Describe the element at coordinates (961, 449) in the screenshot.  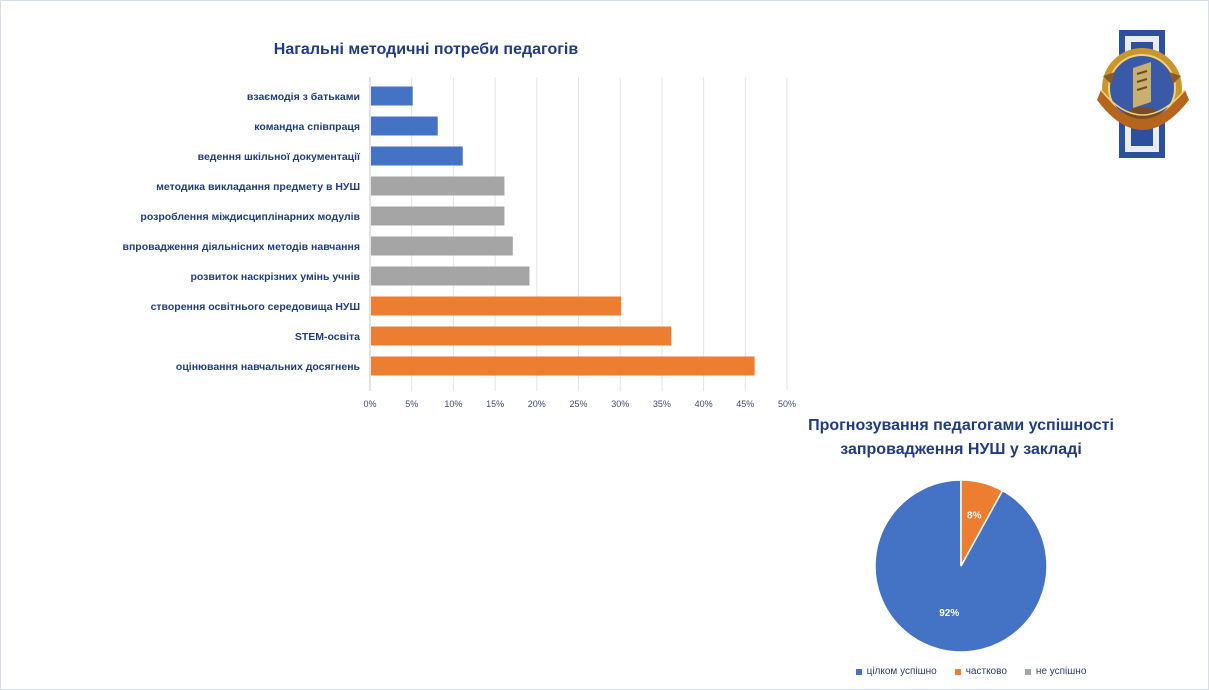
I see `pie-chart-title-line-2: запровадження НУШ у закладі` at that location.